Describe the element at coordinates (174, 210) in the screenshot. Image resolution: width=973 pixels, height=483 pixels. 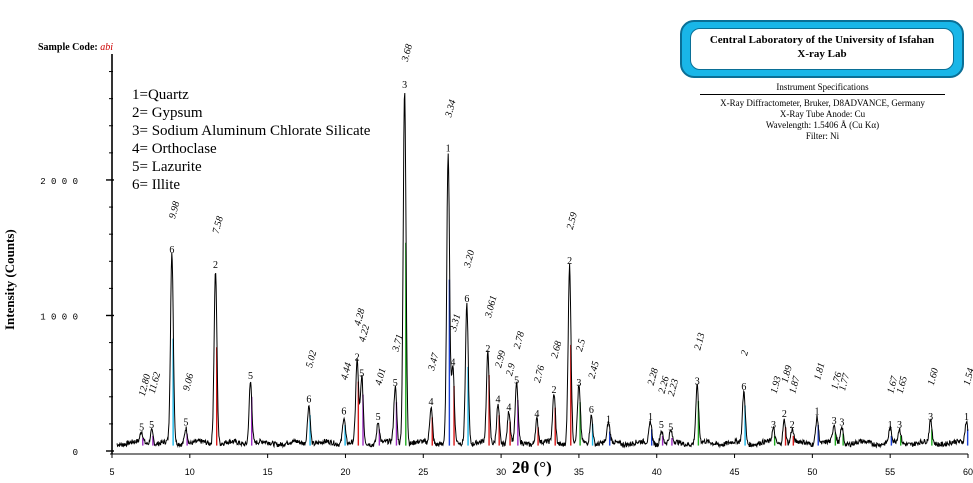
I see `peak-d-spacing-label: 9.98` at that location.